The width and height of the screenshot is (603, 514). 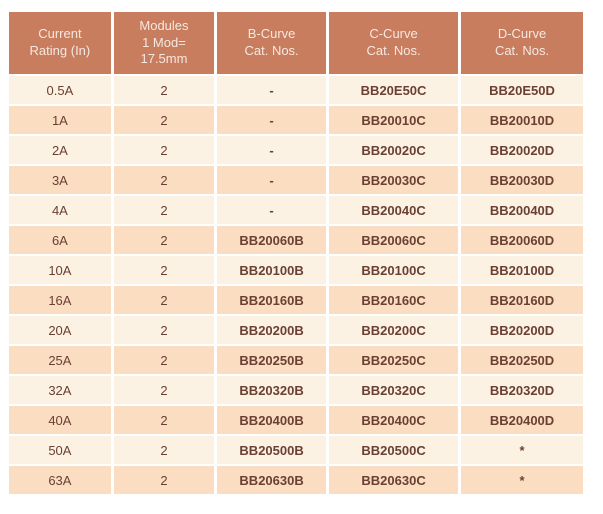 What do you see at coordinates (393, 269) in the screenshot?
I see `c-curve-cell: BB20100C` at bounding box center [393, 269].